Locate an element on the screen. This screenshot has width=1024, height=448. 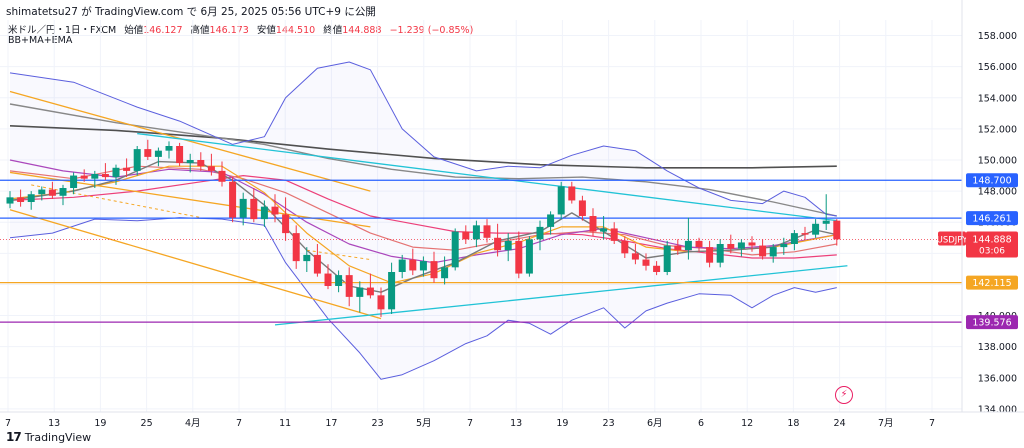
close-label: 終値 is located at coordinates (333, 30).